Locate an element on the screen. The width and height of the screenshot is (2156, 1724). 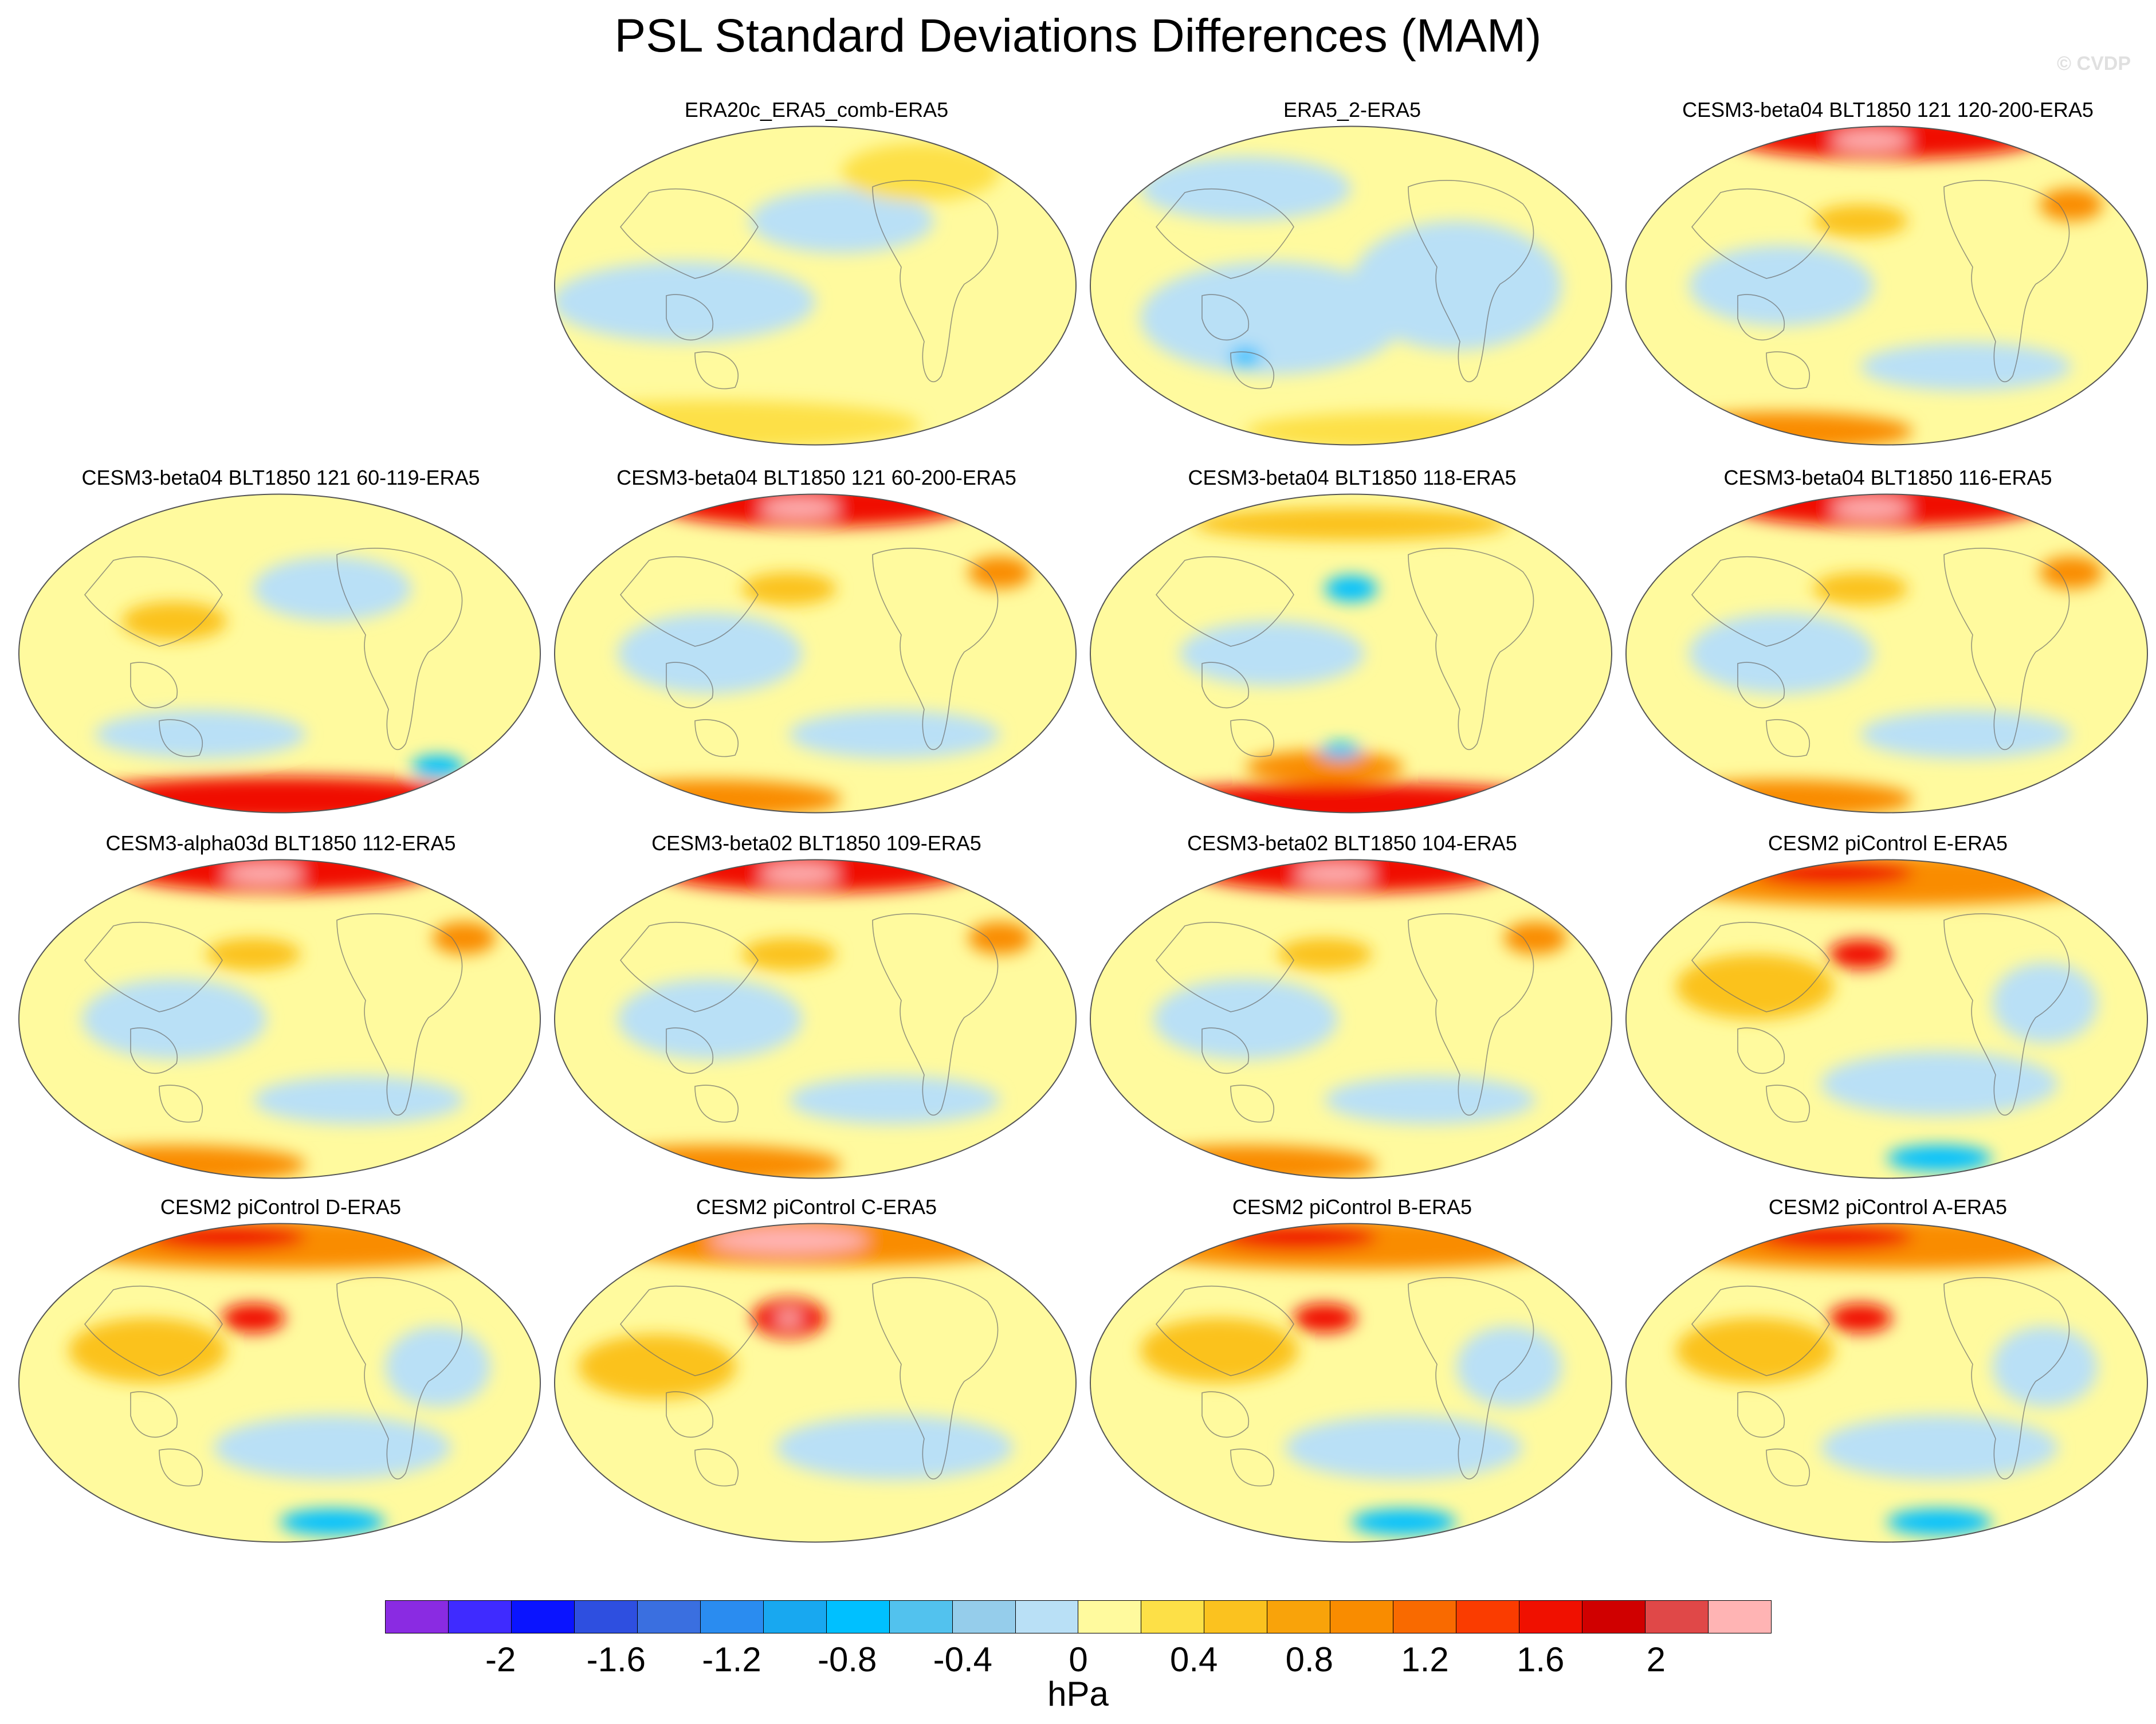
map-panel: CESM3-alpha03d BLT1850 112-ERA5 is located at coordinates (280, 1014).